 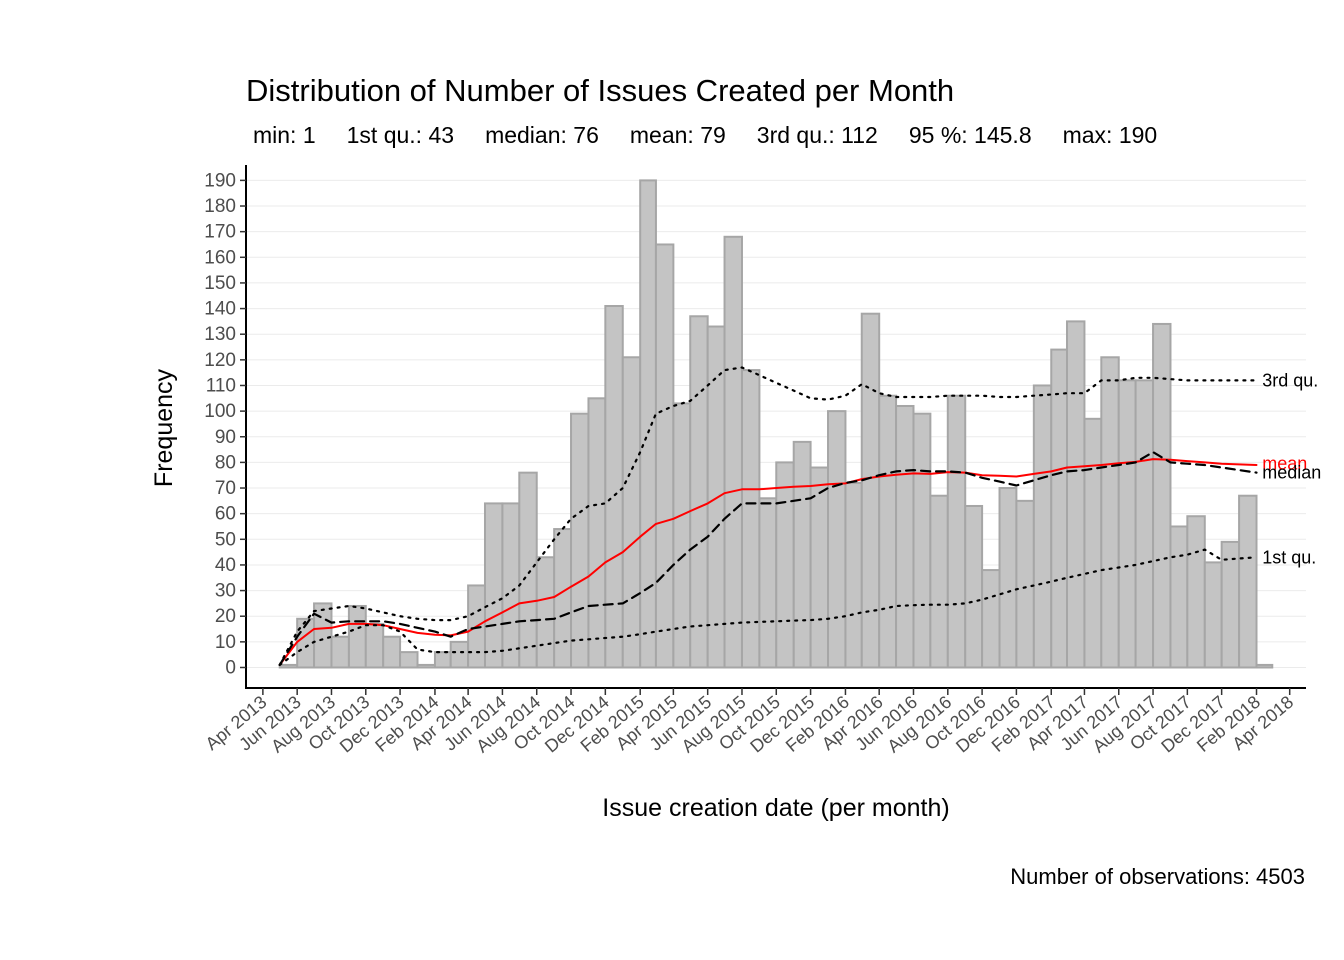 What do you see at coordinates (1290, 380) in the screenshot?
I see `line-label: 3rd qu.` at bounding box center [1290, 380].